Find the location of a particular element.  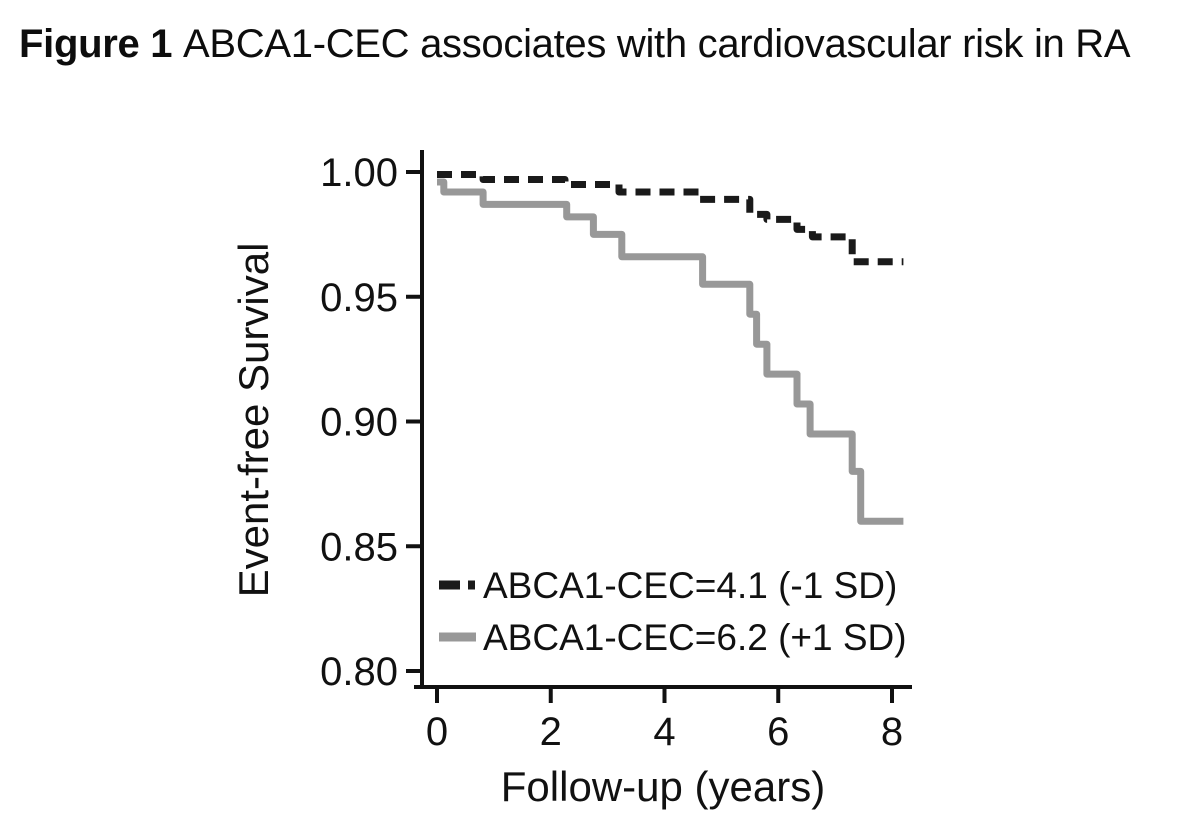

survival-curve-dashed is located at coordinates (670, 218).